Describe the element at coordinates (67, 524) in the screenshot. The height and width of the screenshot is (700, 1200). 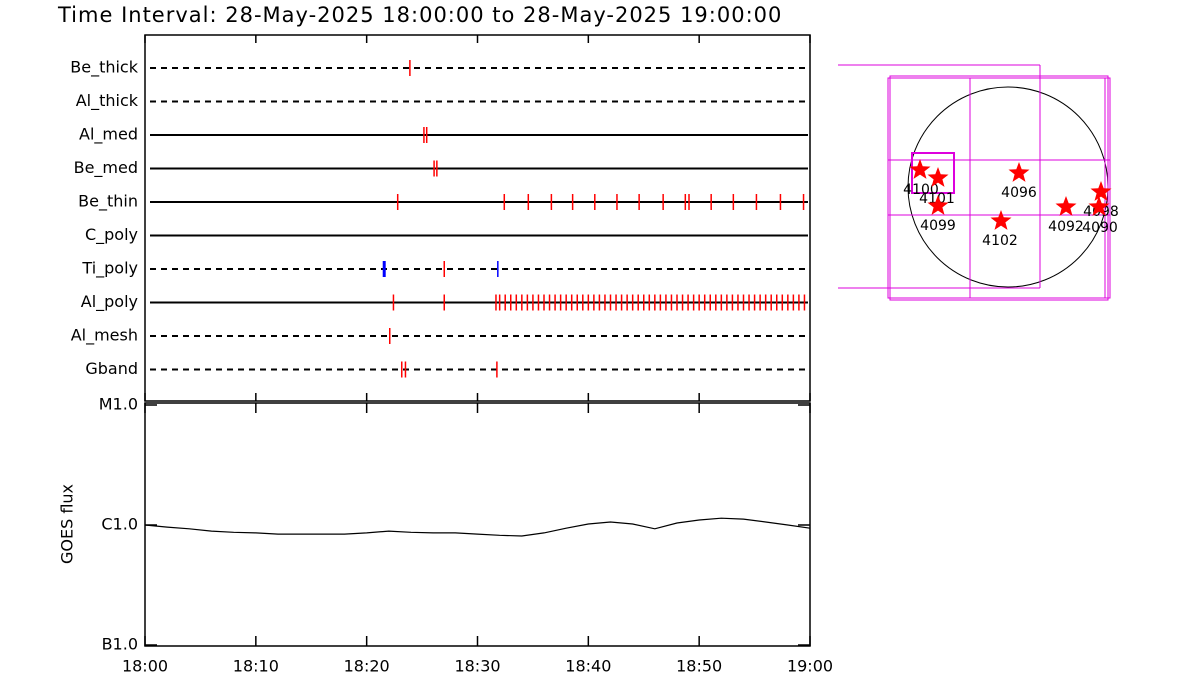
I see `y-axis-label: GOES flux` at that location.